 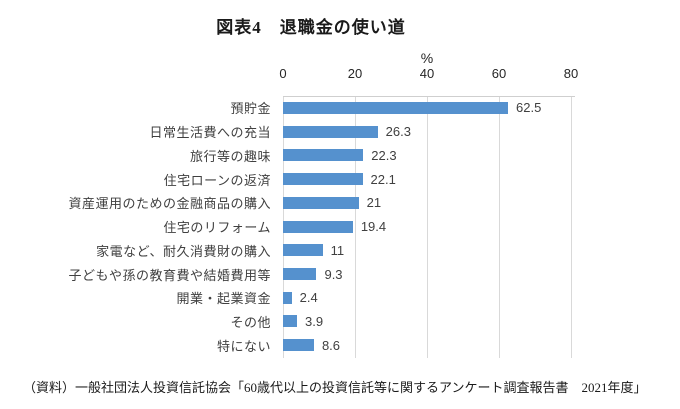 I want to click on value-label: 2.4, so click(x=308, y=298).